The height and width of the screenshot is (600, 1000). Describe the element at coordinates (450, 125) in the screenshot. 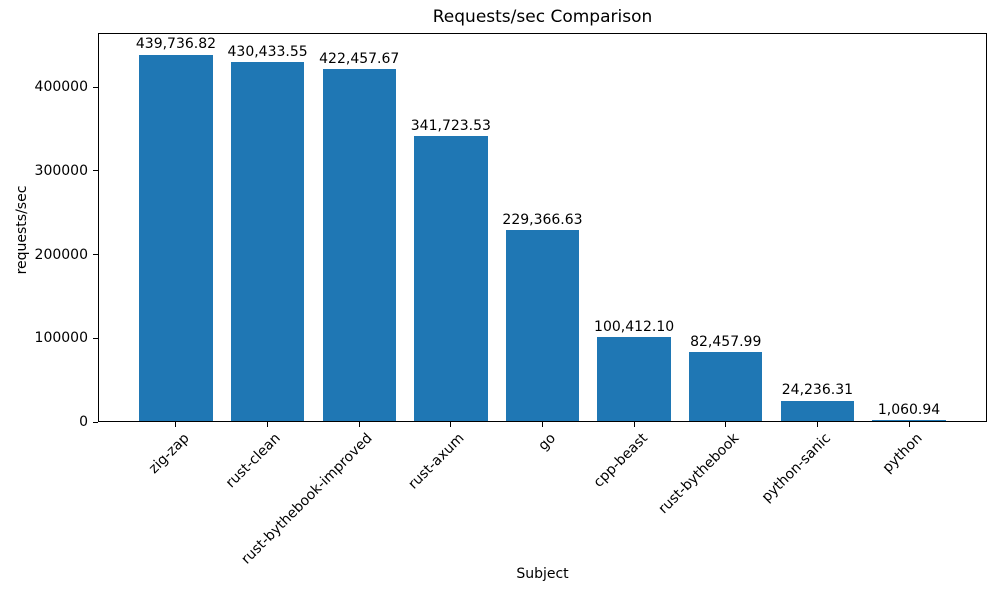

I see `bar-value-label: 341,723.53` at that location.